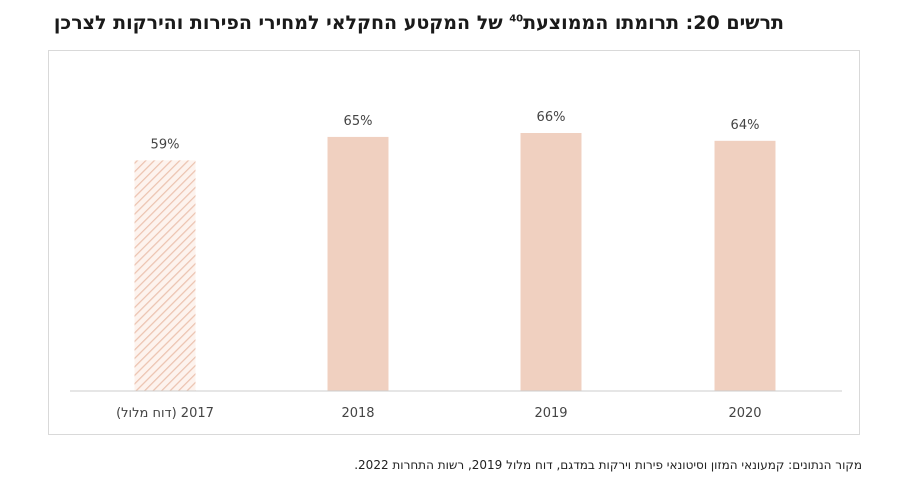 This screenshot has height=494, width=902. Describe the element at coordinates (357, 413) in the screenshot. I see `category-label-2: 2018` at that location.